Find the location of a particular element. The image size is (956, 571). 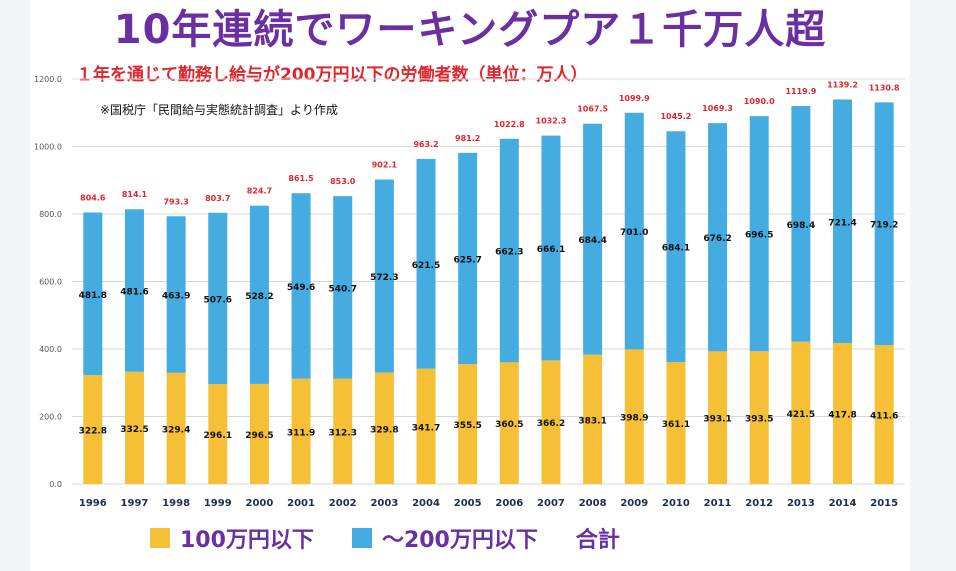

y-tick-label: 600.0 is located at coordinates (50, 282).